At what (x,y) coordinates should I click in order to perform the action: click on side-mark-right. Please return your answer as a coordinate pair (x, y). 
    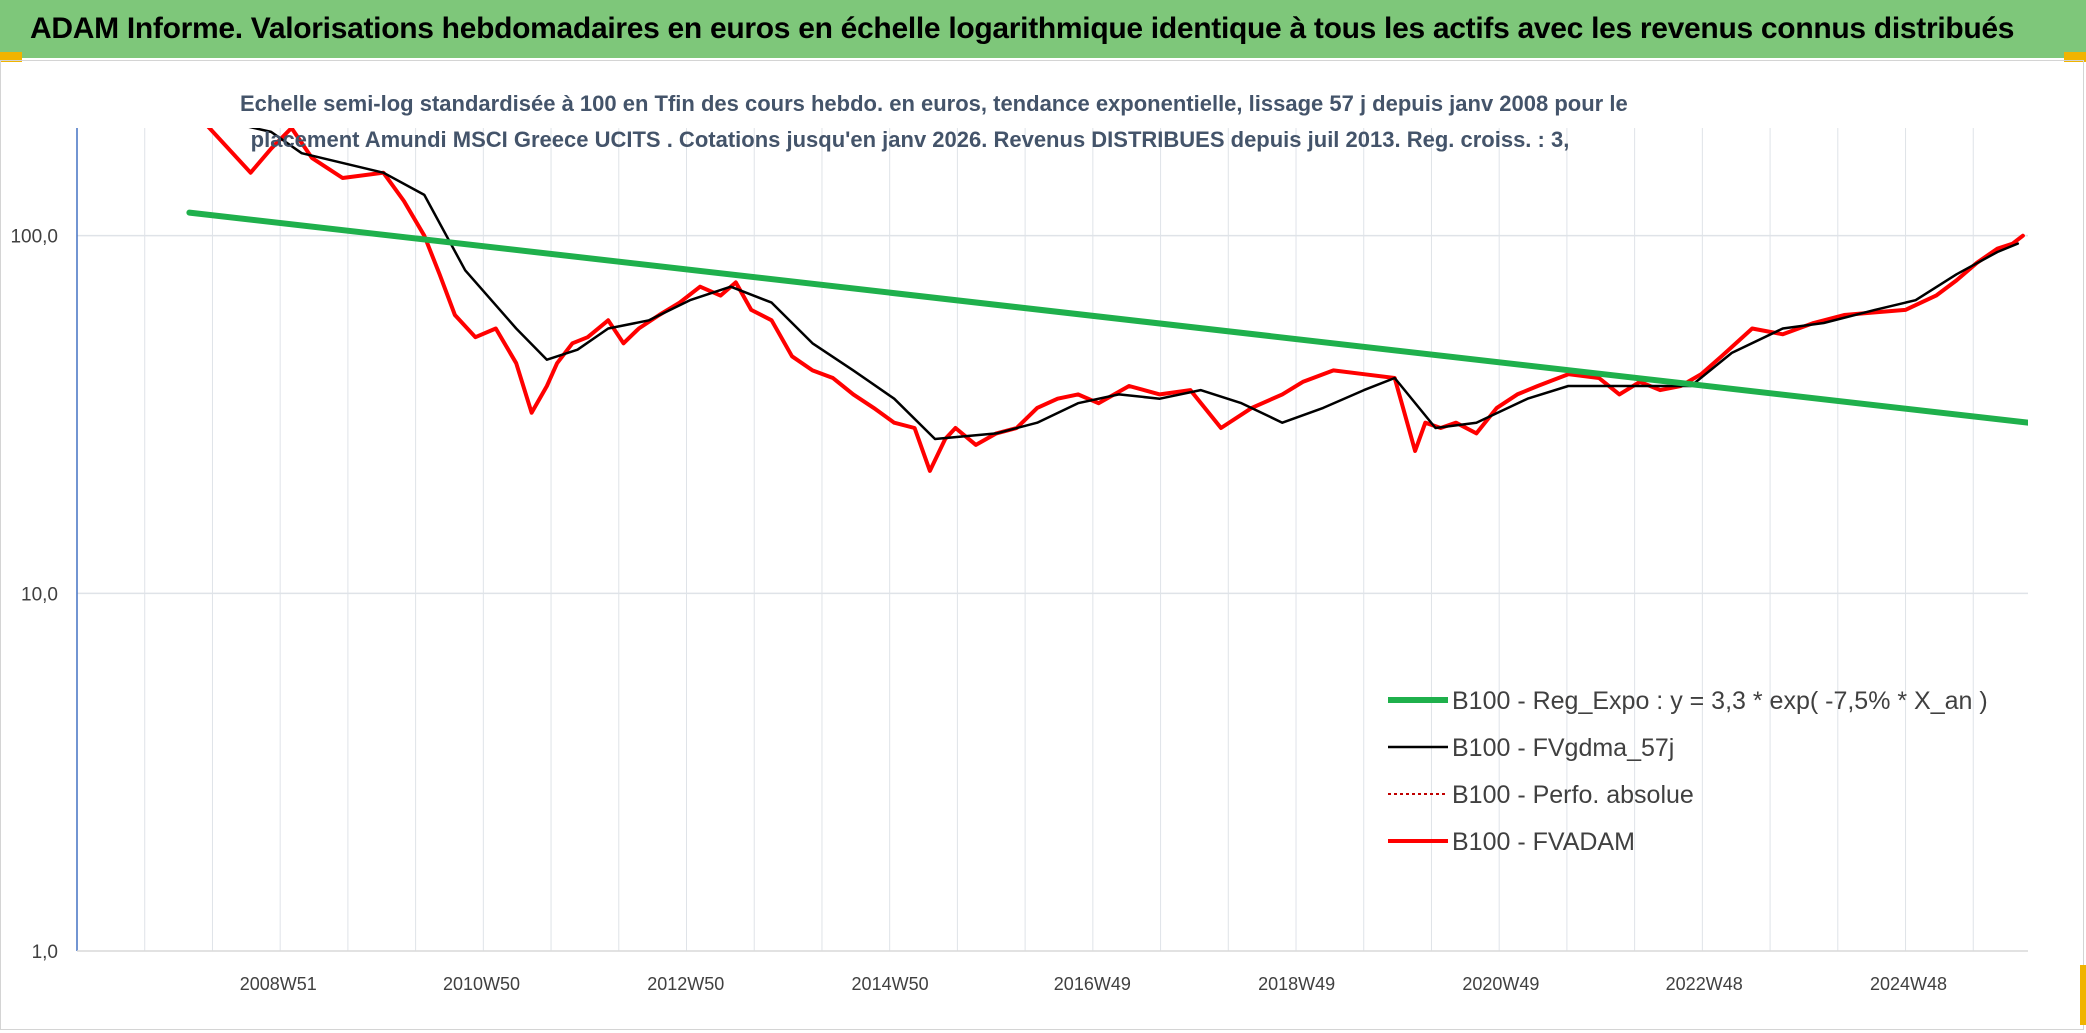
    Looking at the image, I should click on (2083, 995).